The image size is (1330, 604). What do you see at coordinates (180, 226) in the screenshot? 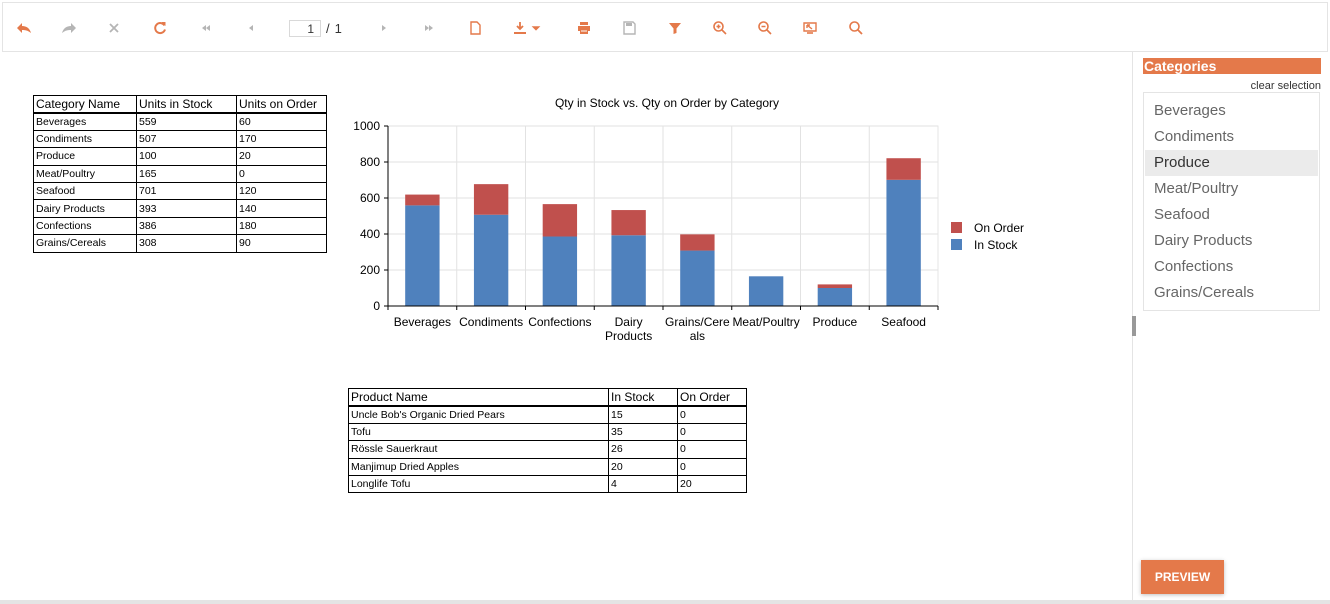
I see `category-row: Confections 386 180` at bounding box center [180, 226].